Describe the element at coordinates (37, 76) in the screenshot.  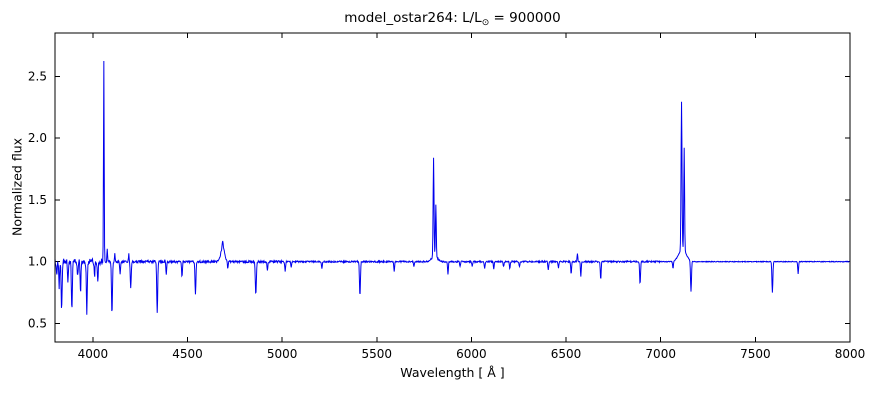
I see `y-tick-label: 2.5` at that location.